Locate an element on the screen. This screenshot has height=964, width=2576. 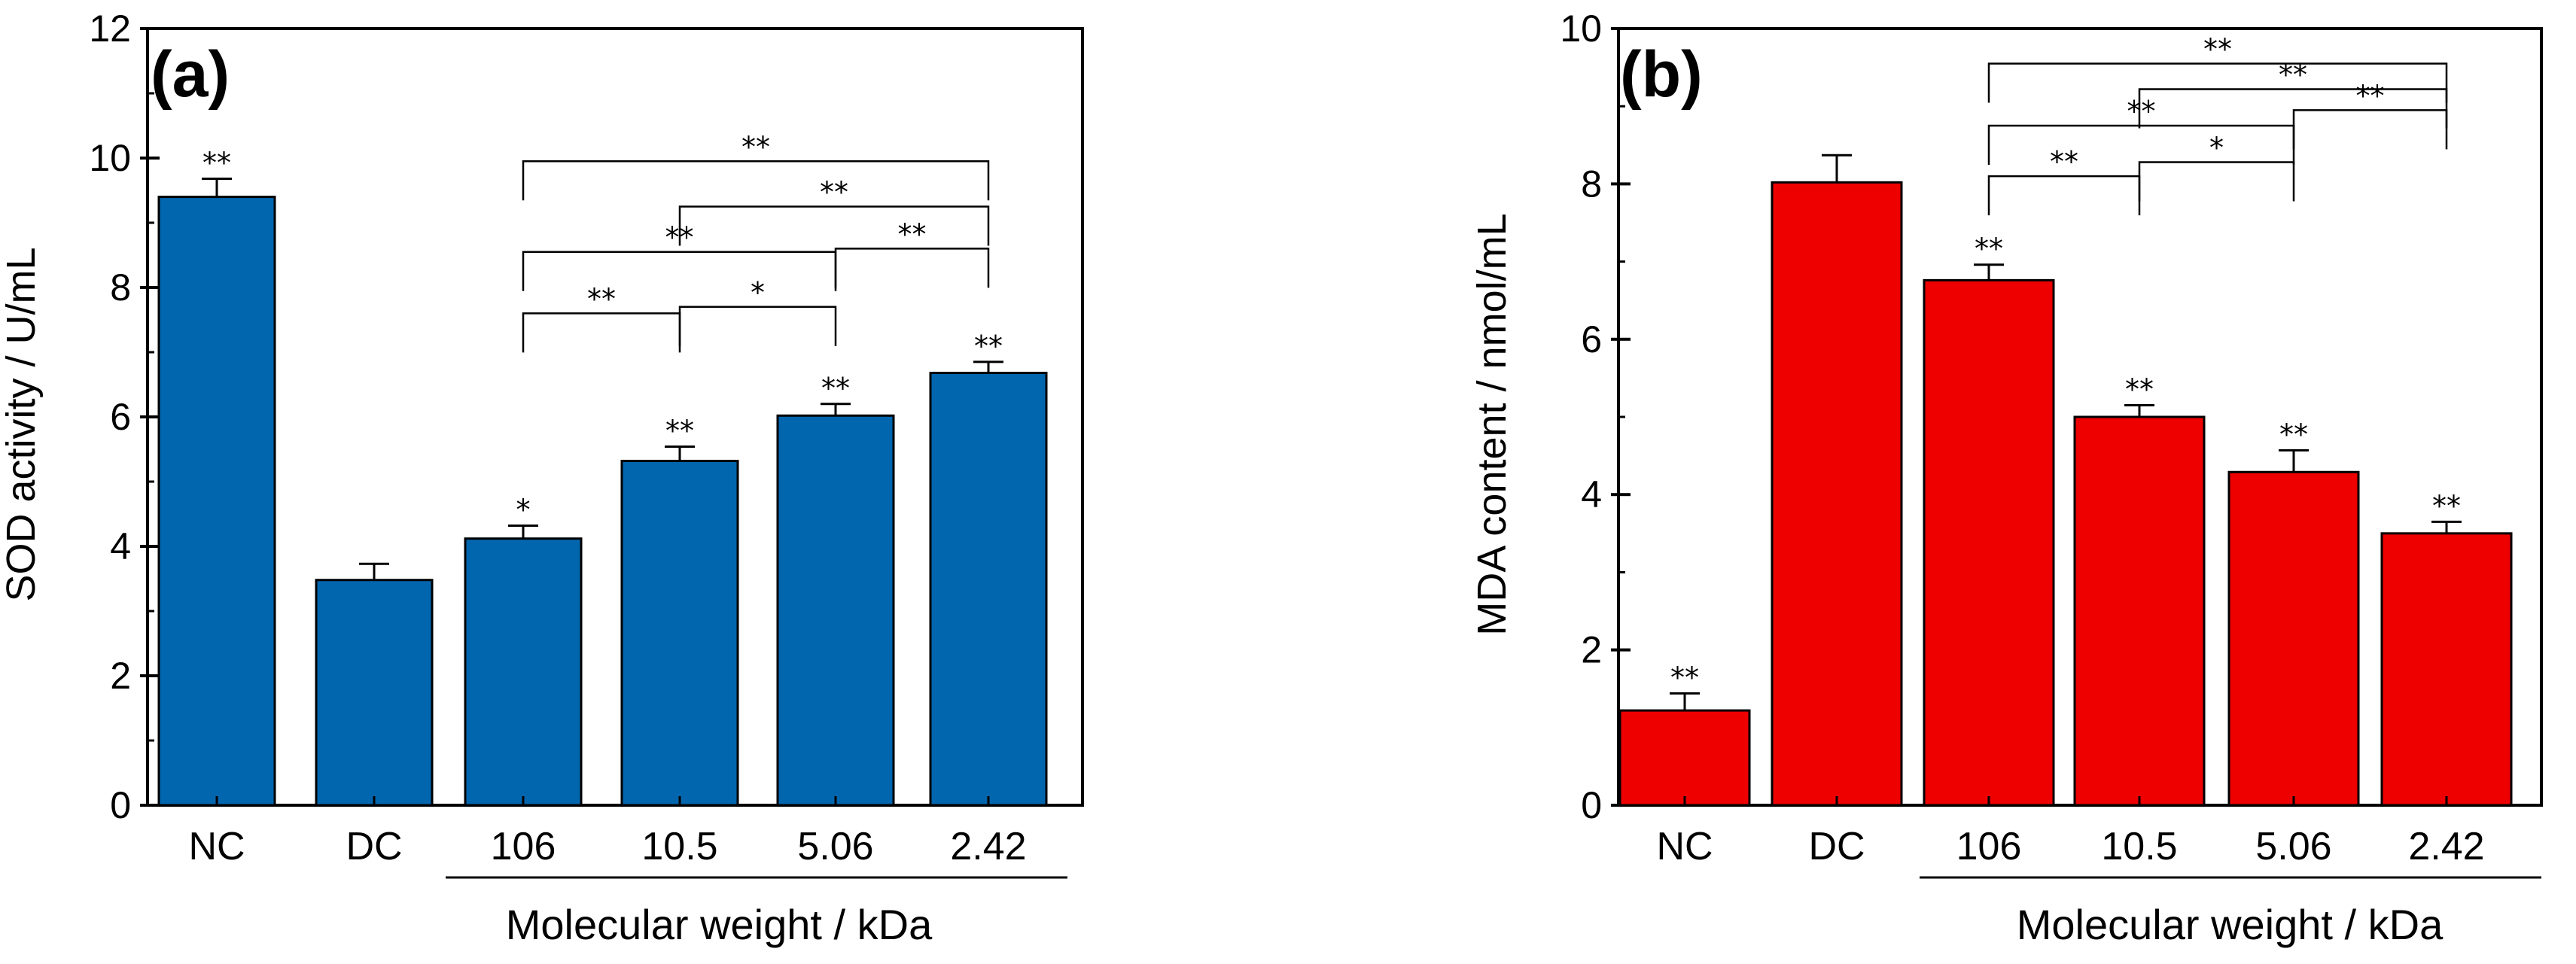
y-tick-label: 12 is located at coordinates (110, 29).